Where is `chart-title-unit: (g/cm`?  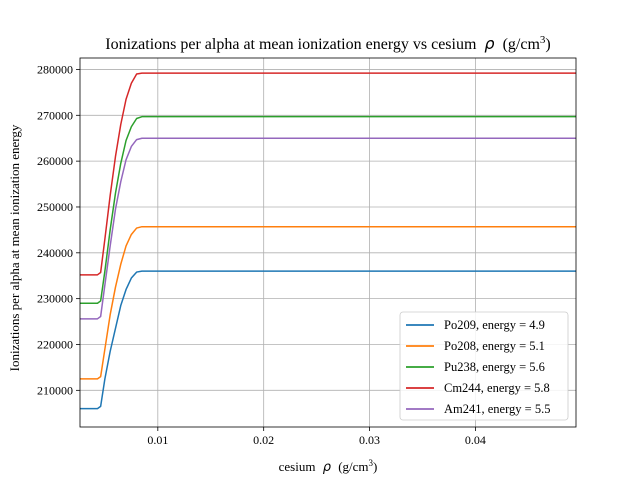 chart-title-unit: (g/cm is located at coordinates (522, 44).